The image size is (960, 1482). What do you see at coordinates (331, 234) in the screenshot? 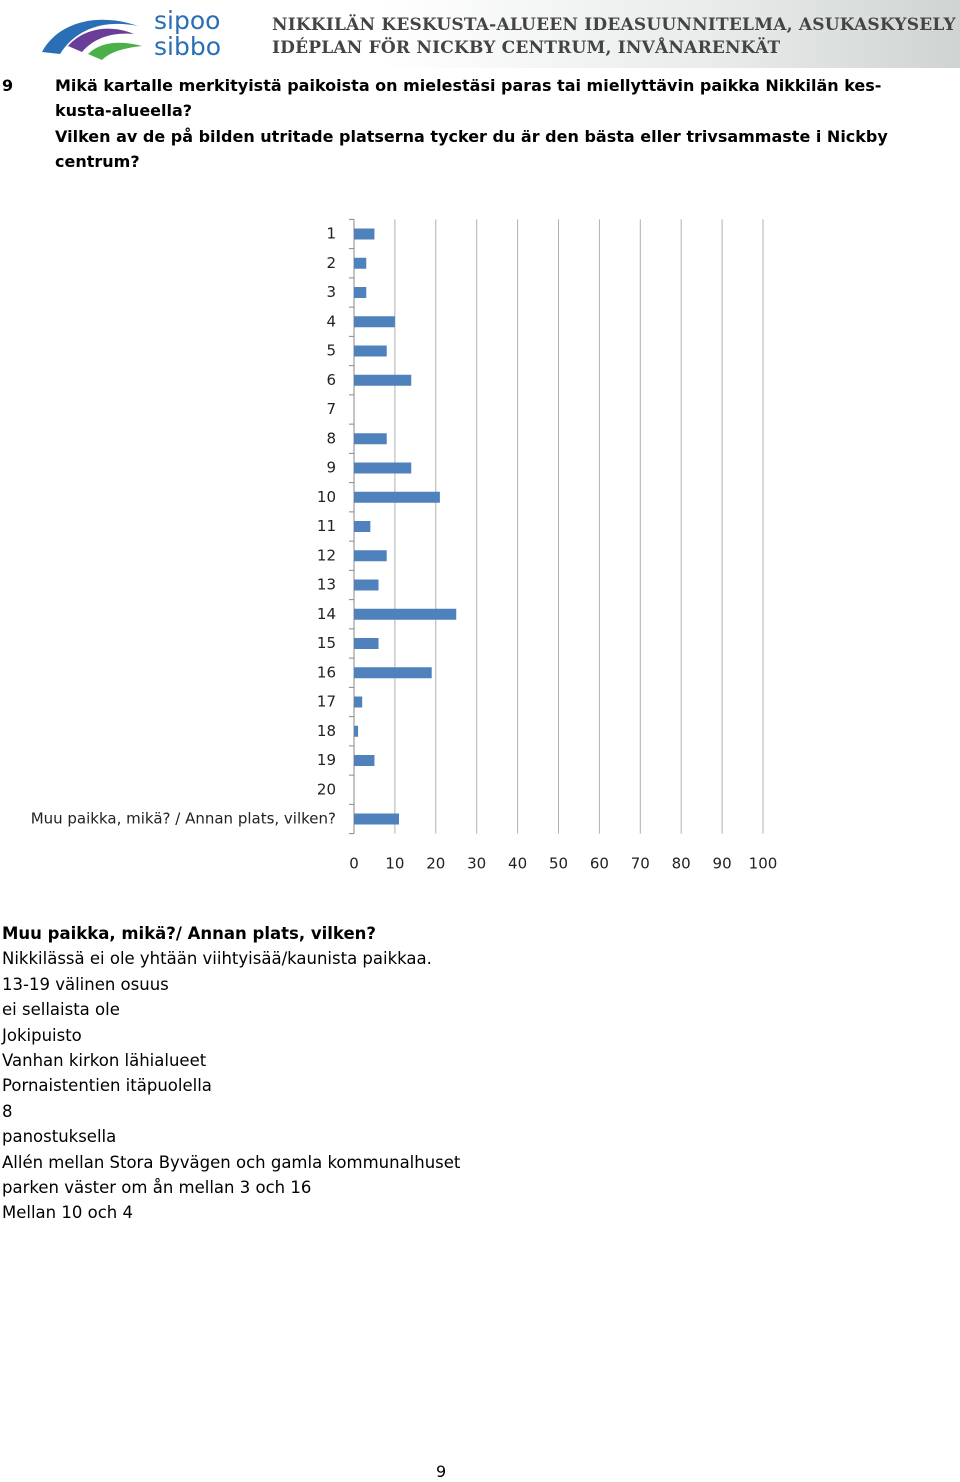
I see `y-tick-label: 1` at bounding box center [331, 234].